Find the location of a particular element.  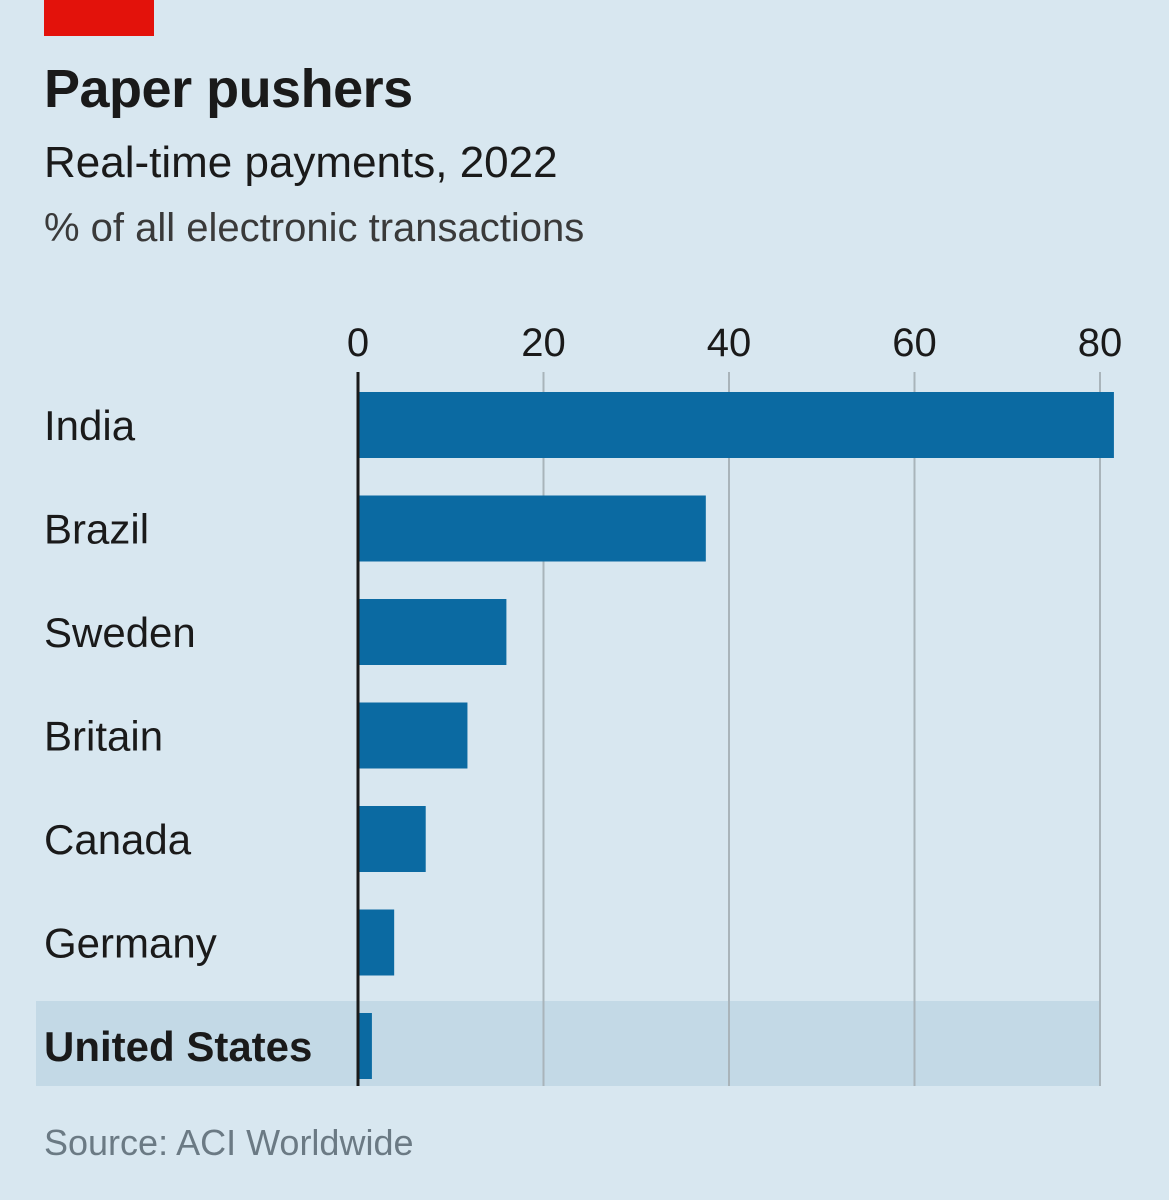

category-label: Britain is located at coordinates (103, 736).